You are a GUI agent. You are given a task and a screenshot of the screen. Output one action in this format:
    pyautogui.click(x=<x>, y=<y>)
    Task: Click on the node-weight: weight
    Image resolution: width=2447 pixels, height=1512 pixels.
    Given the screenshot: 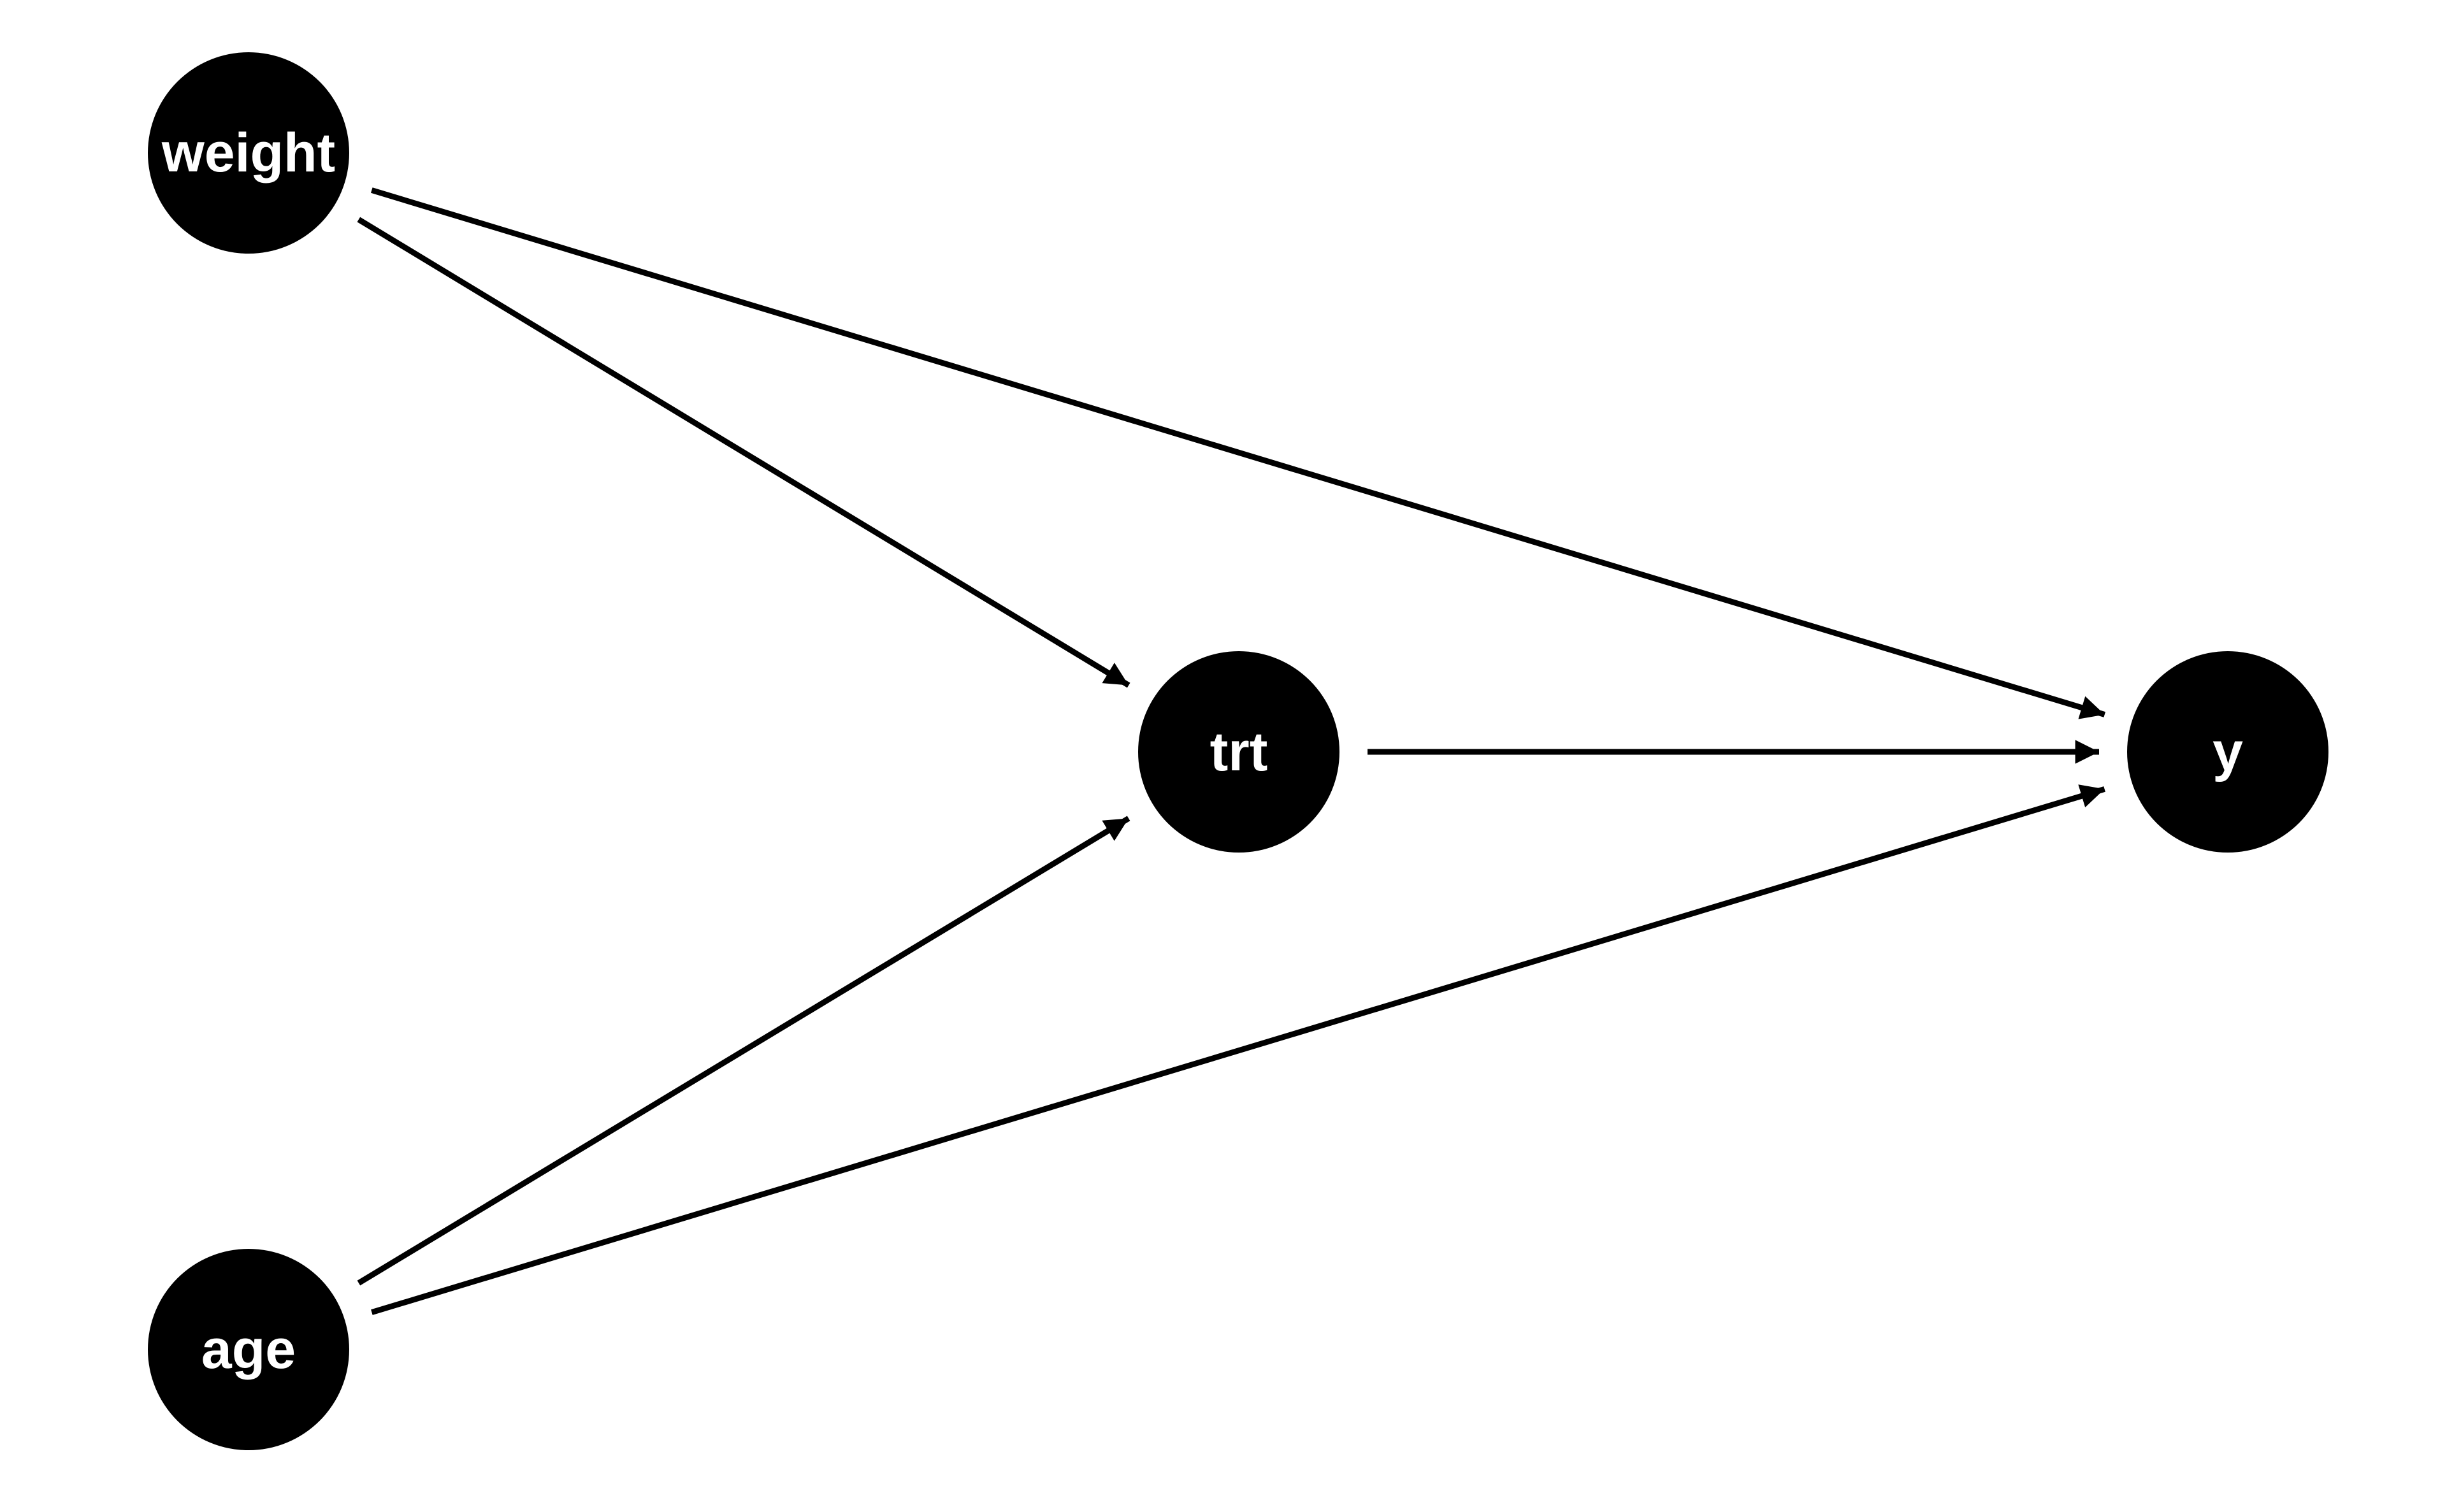 What is the action you would take?
    pyautogui.click(x=248, y=153)
    